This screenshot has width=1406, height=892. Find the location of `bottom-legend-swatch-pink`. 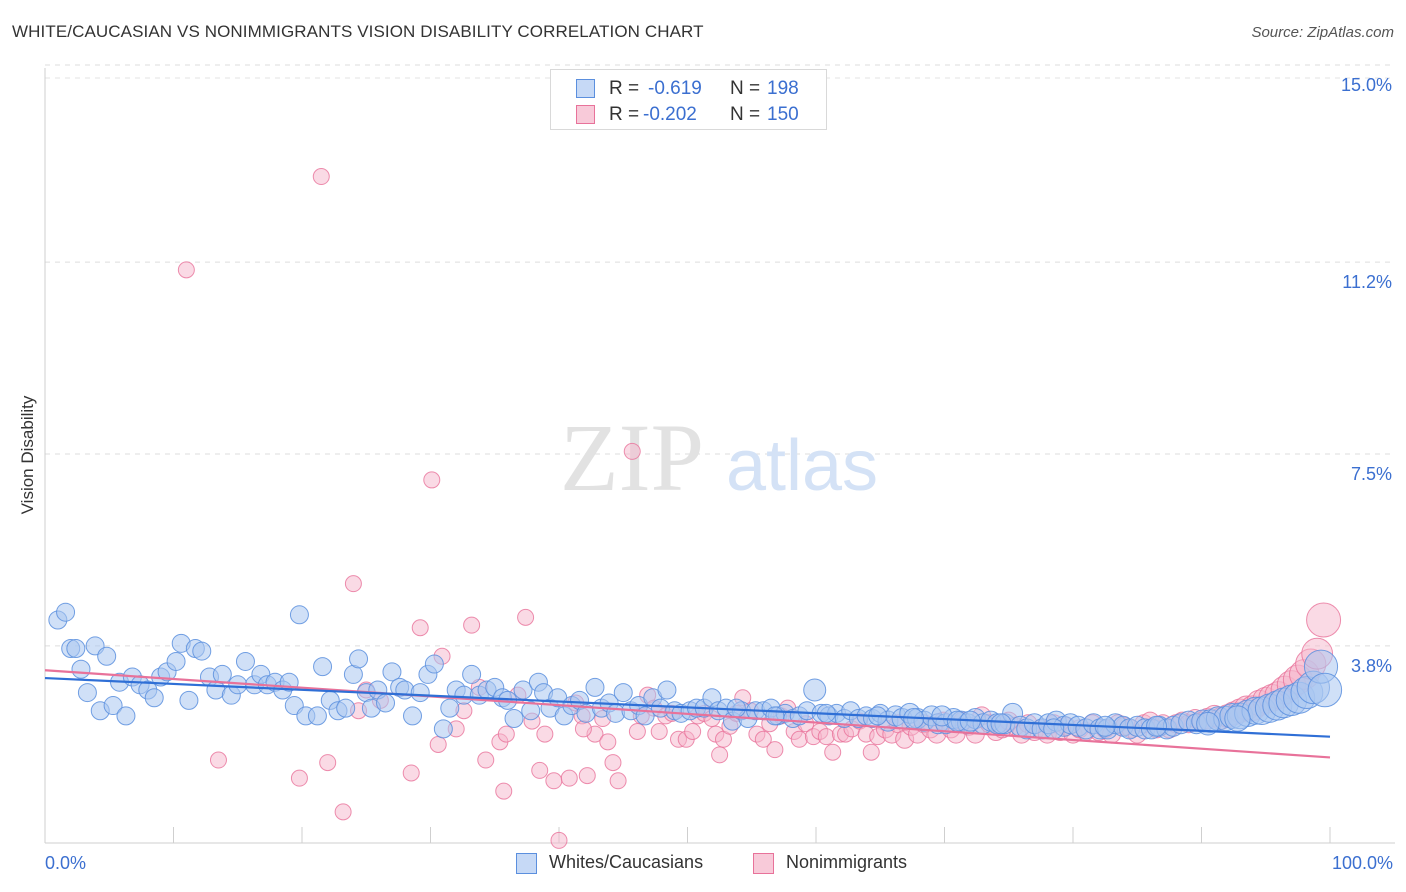

bottom-legend-swatch-pink is located at coordinates (763, 863).